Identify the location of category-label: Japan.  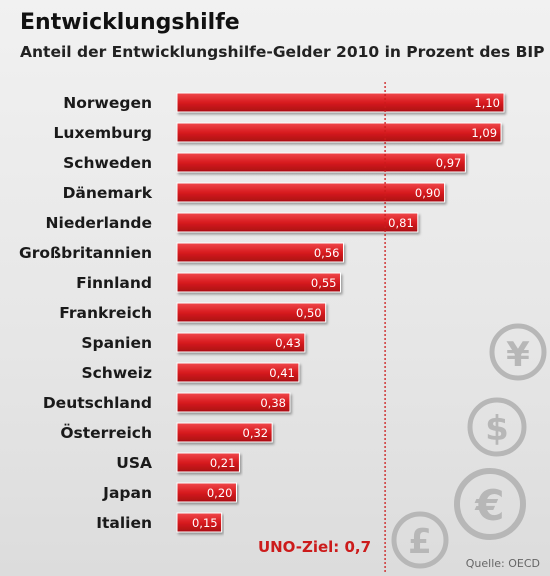
(127, 493).